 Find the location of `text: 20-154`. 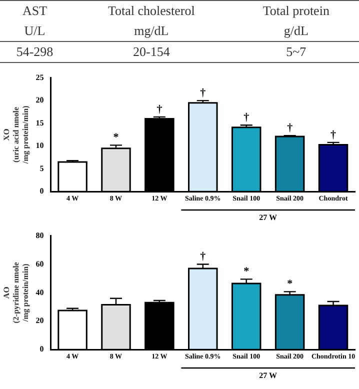

text: 20-154 is located at coordinates (151, 52).